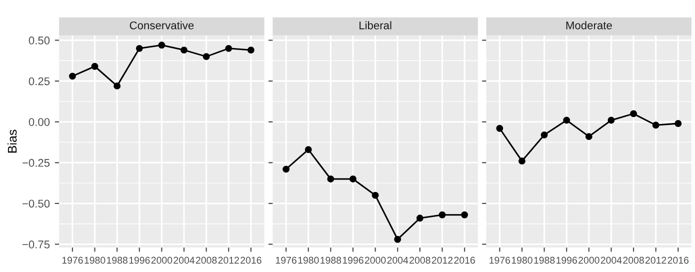 The image size is (695, 272). Describe the element at coordinates (39, 122) in the screenshot. I see `y-tick-label: 0.00` at that location.